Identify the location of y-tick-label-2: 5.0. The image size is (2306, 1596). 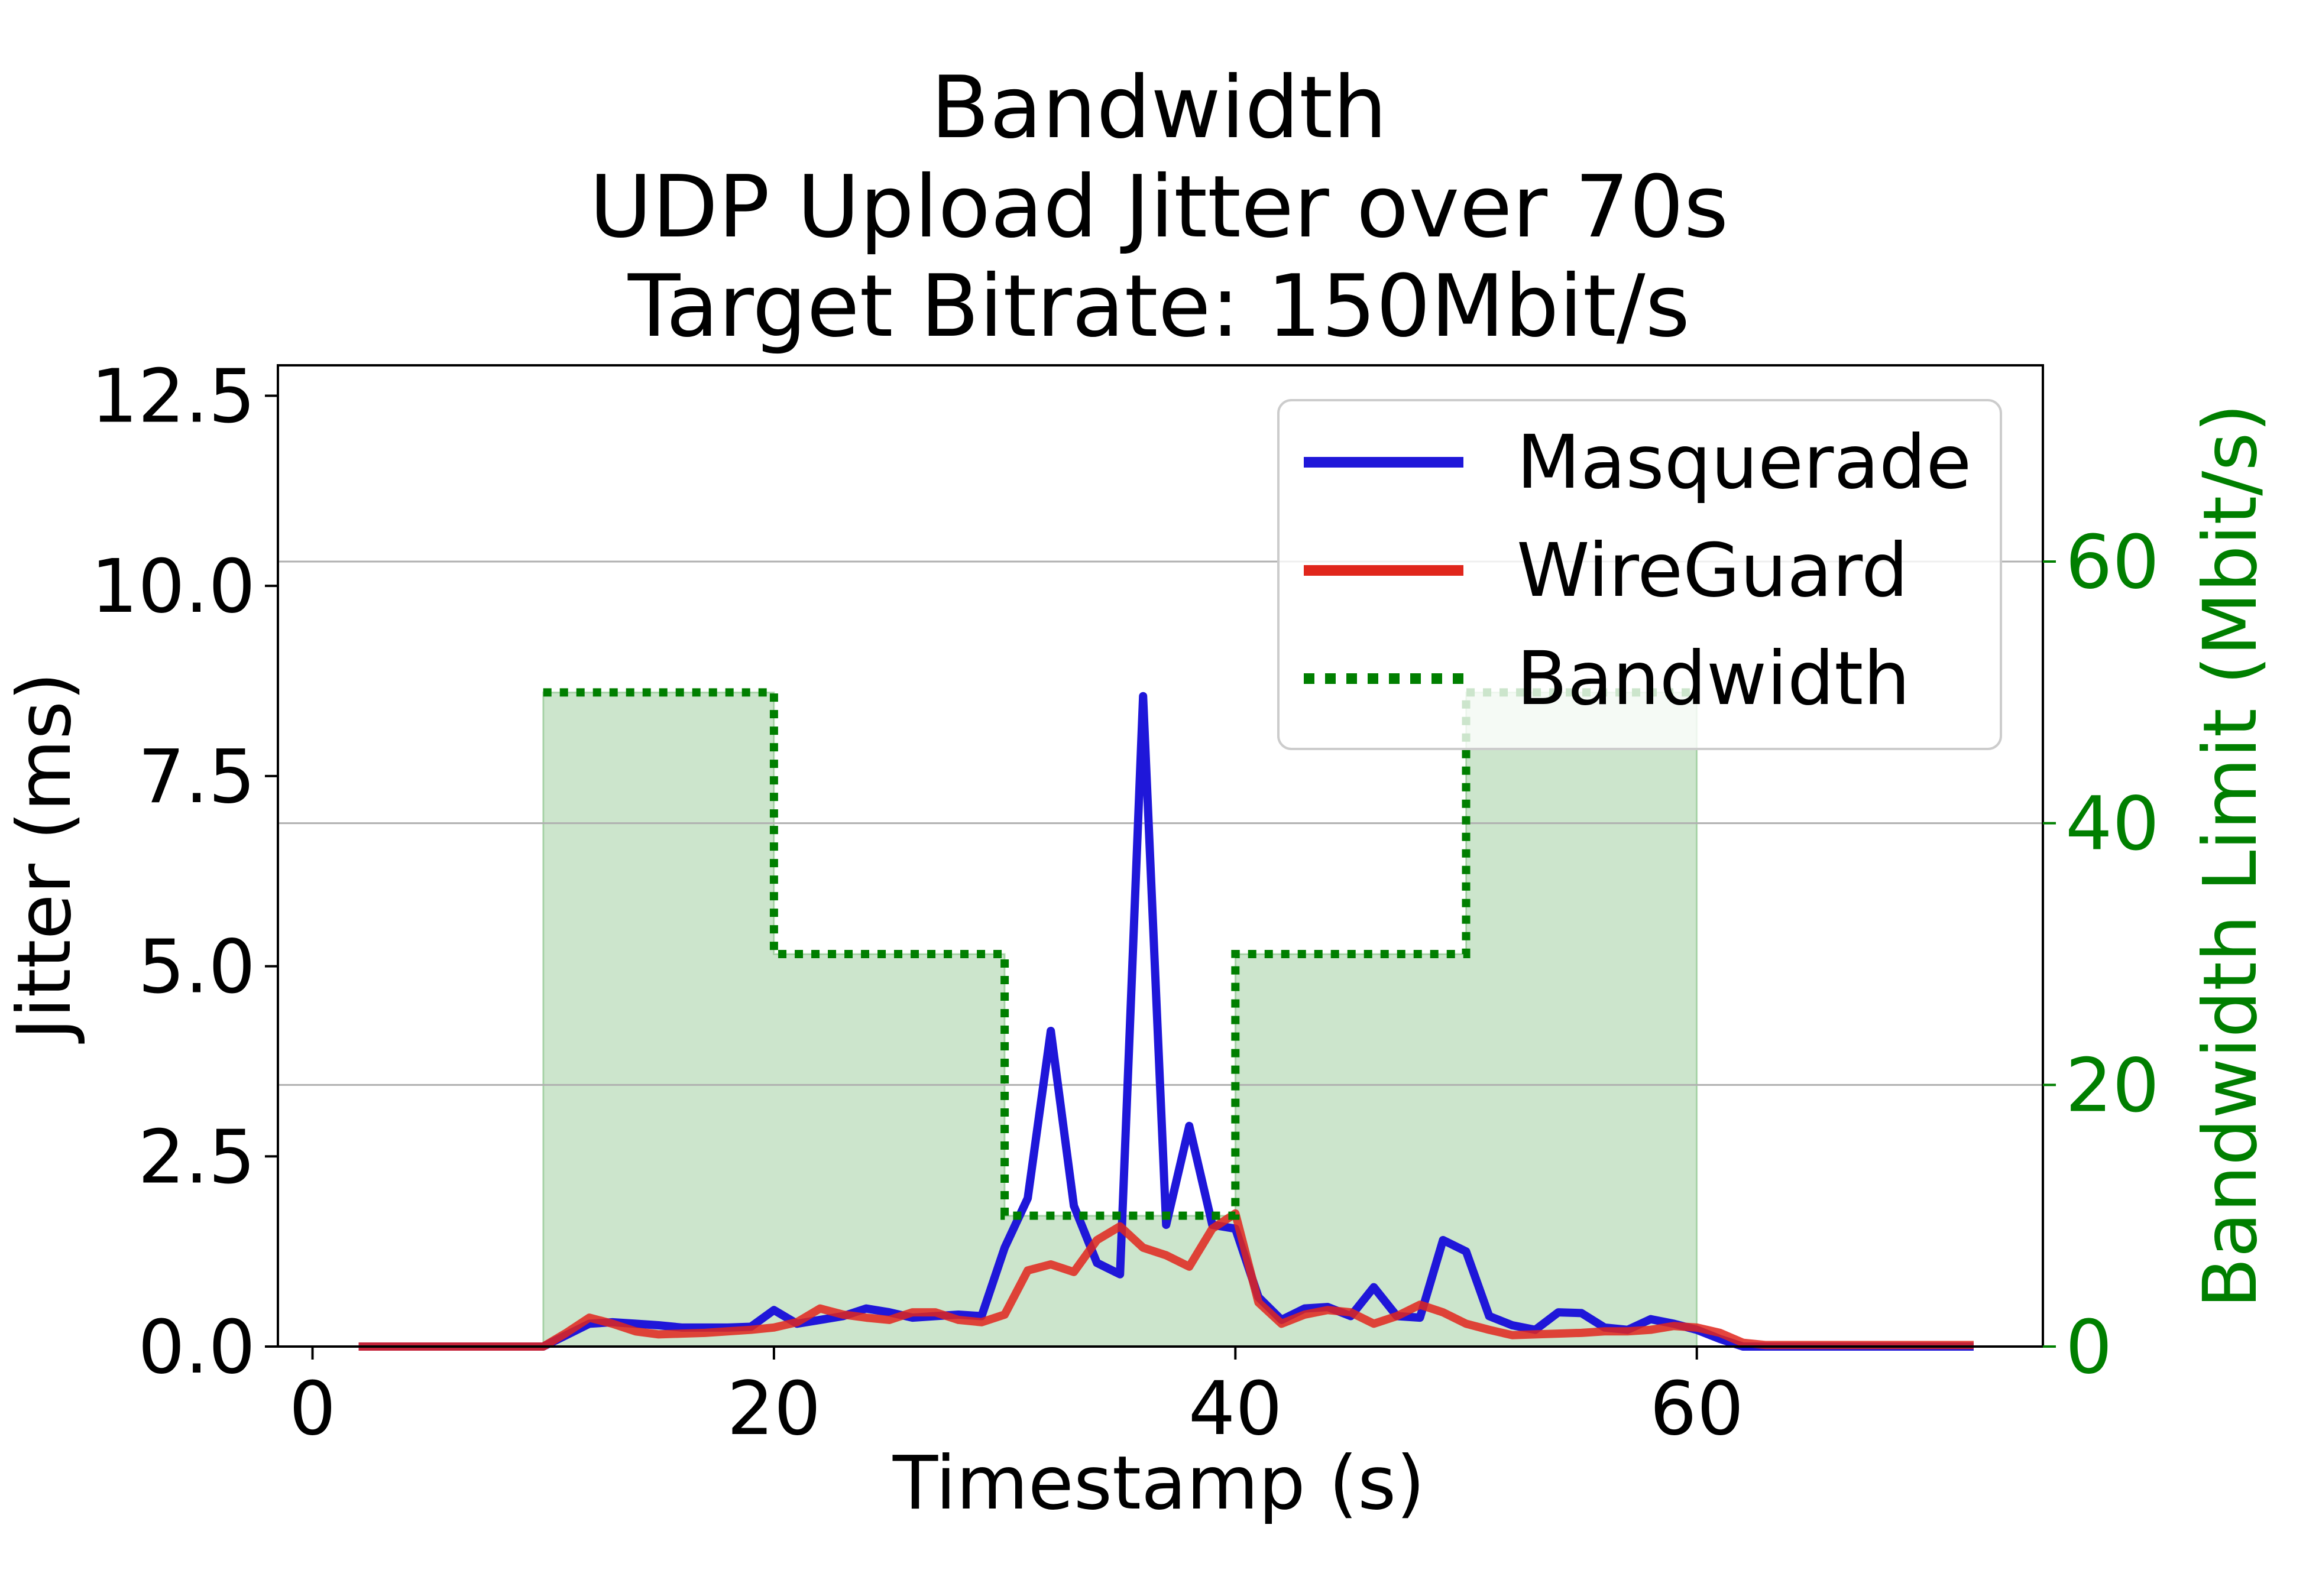
(196, 967).